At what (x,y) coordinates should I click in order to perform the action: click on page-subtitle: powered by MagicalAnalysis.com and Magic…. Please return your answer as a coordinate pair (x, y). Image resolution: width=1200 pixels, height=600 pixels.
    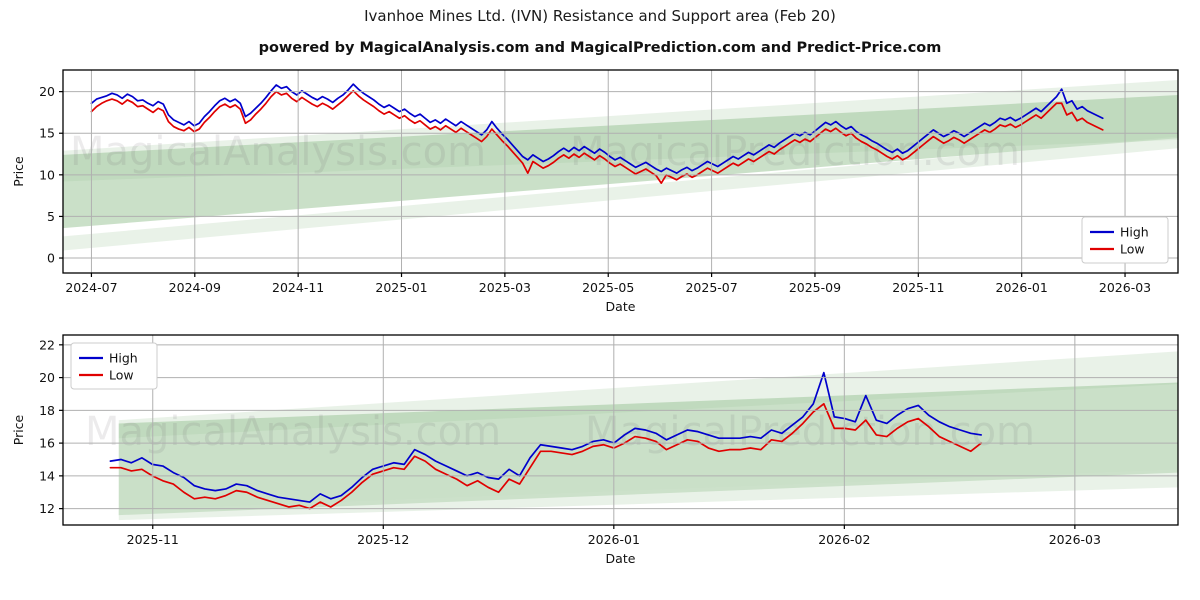
    Looking at the image, I should click on (600, 48).